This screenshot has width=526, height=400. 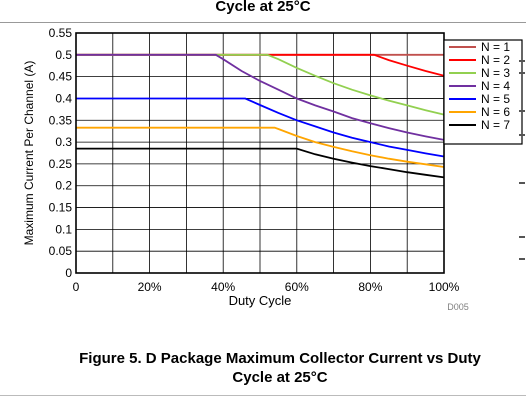 What do you see at coordinates (266, 287) in the screenshot?
I see `x-tick-labels: 0 20% 40% 60% 80% 100%` at bounding box center [266, 287].